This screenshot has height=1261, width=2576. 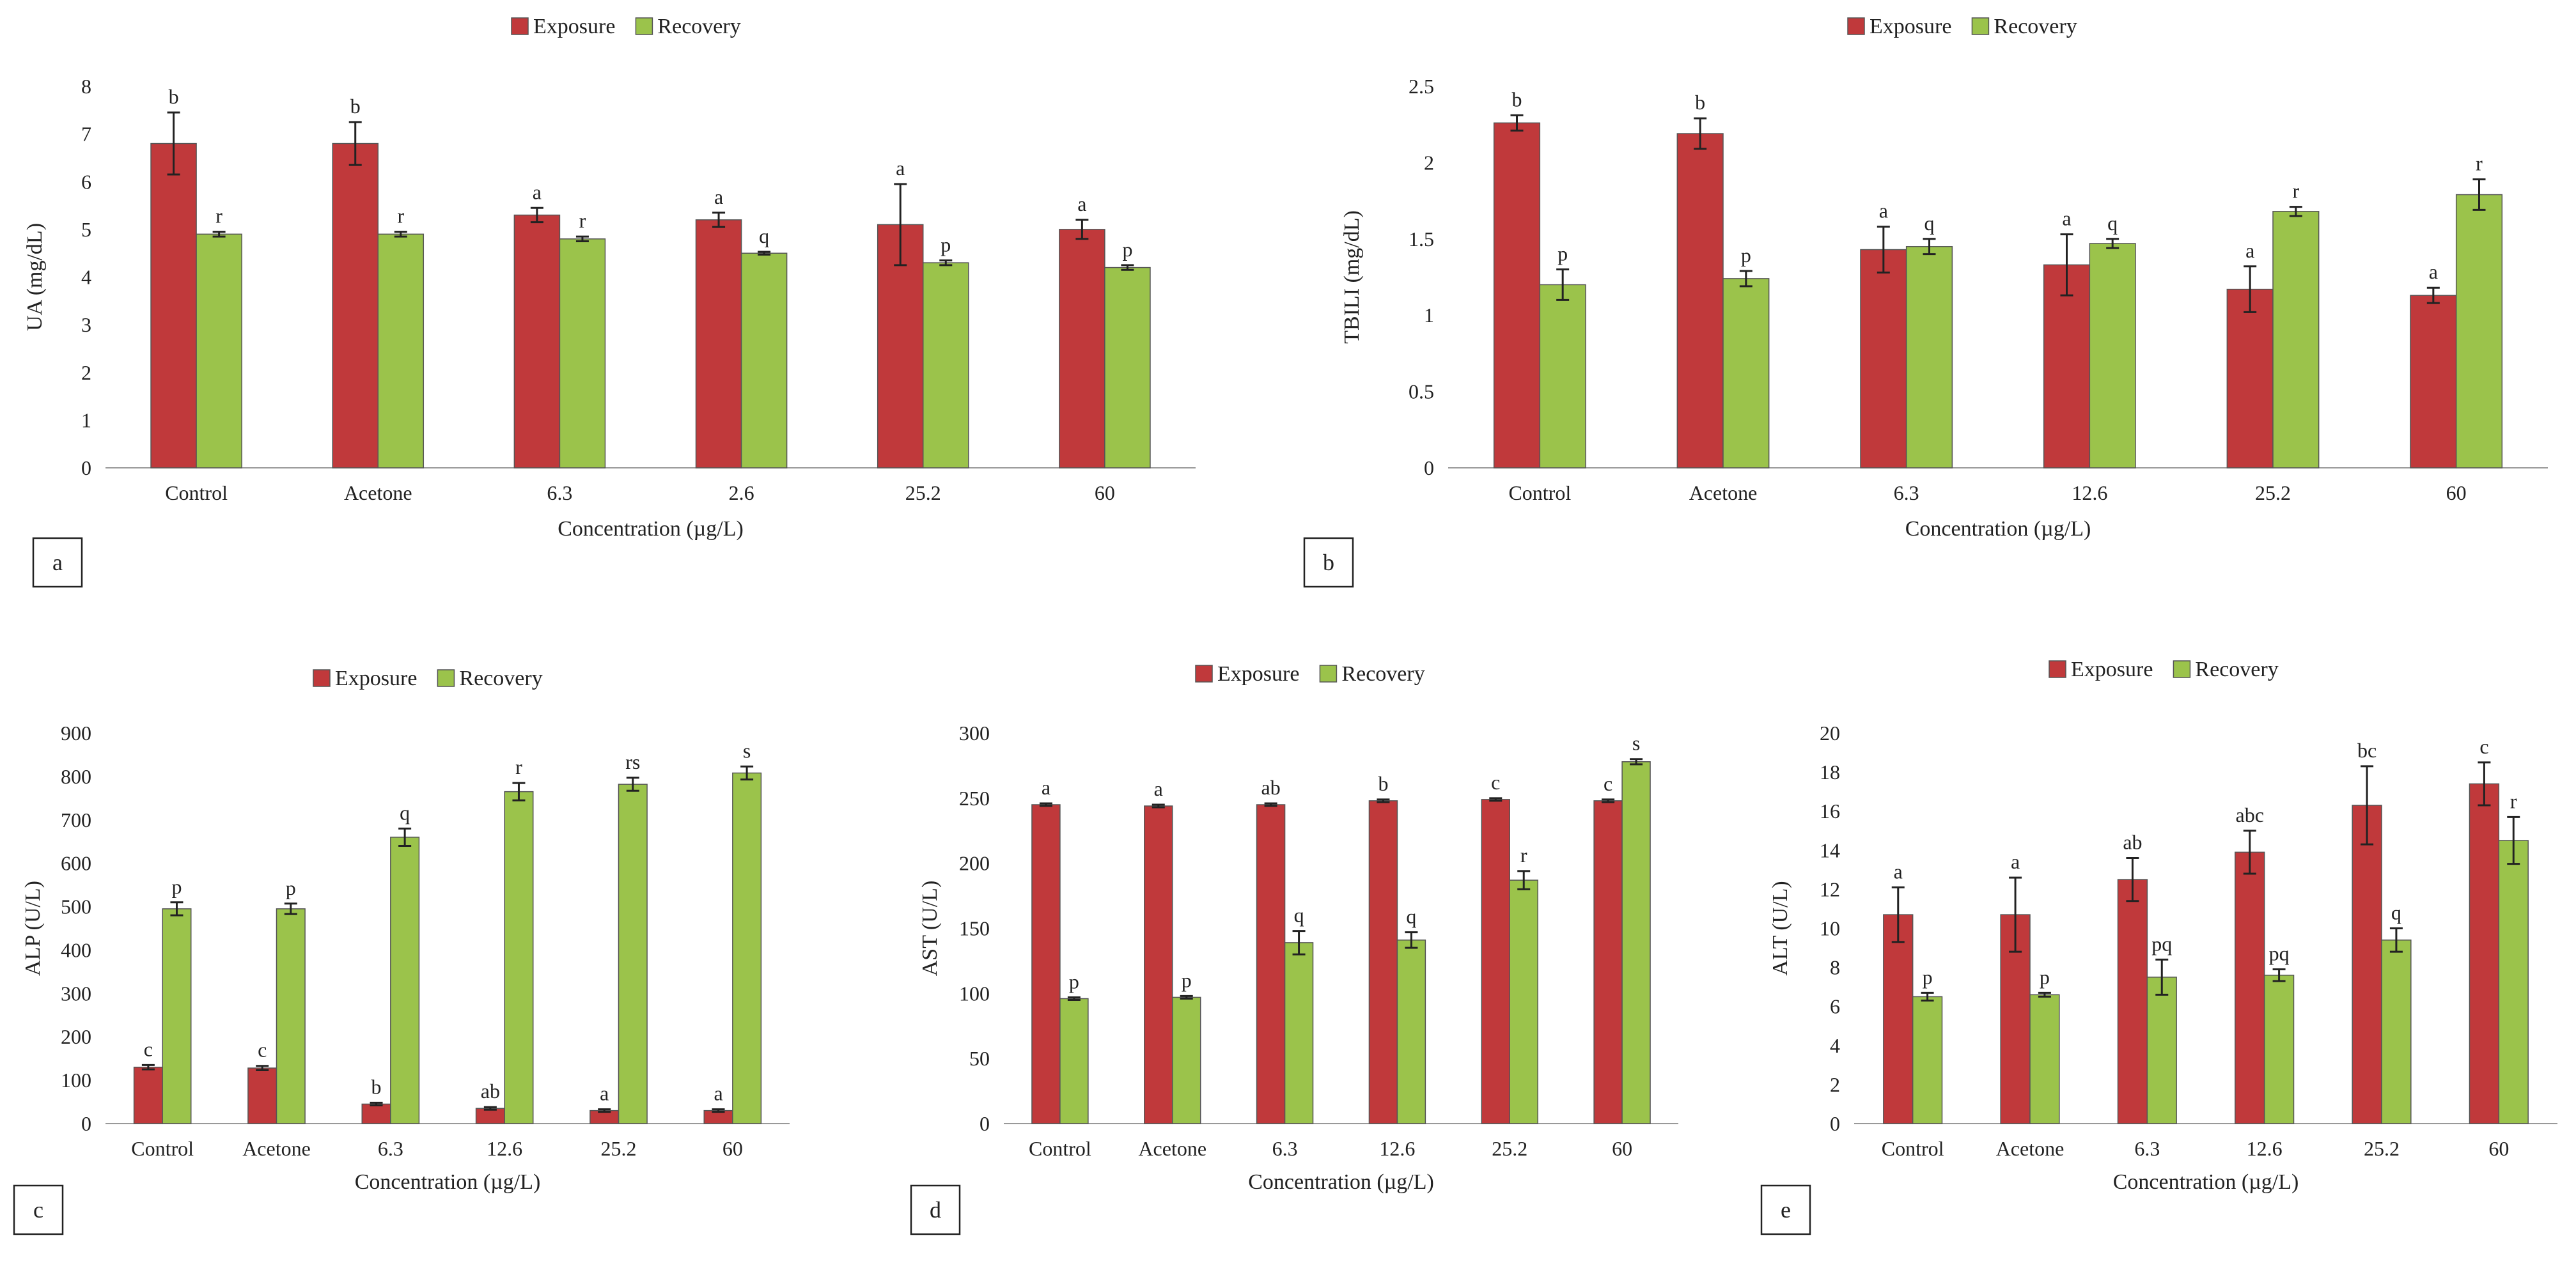 I want to click on panel-label: c, so click(x=38, y=1210).